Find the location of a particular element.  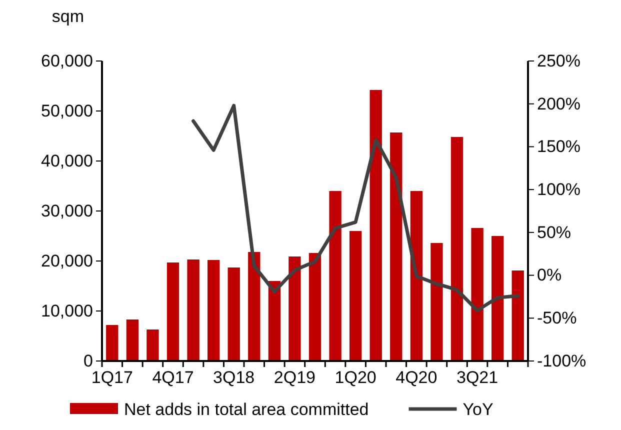

x-tick-label: 4Q20 is located at coordinates (417, 377).